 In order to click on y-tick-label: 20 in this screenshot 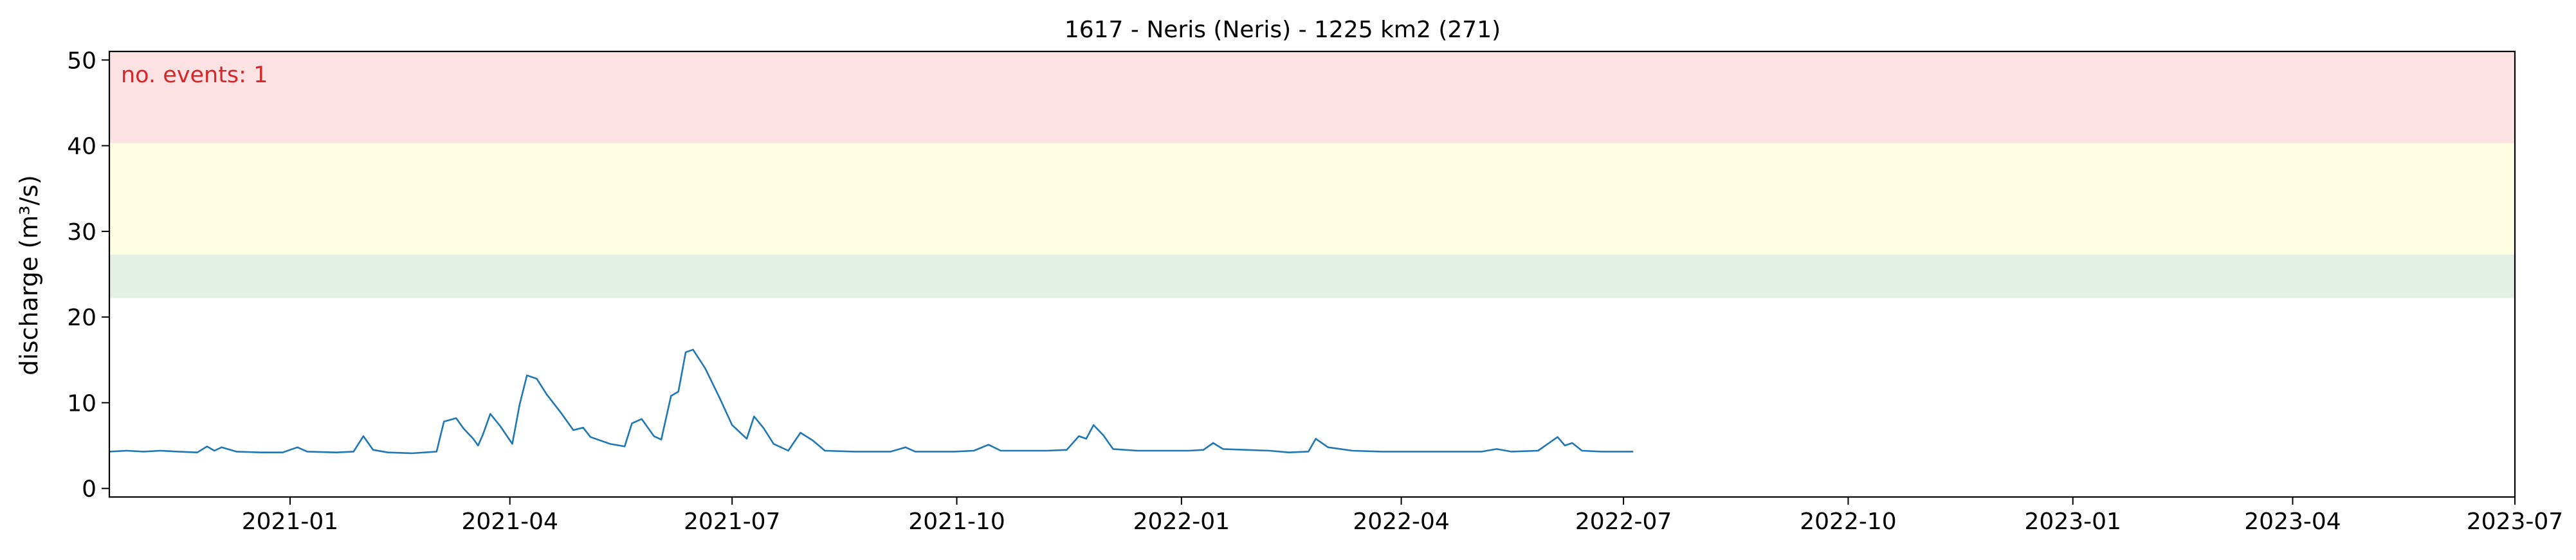, I will do `click(81, 318)`.